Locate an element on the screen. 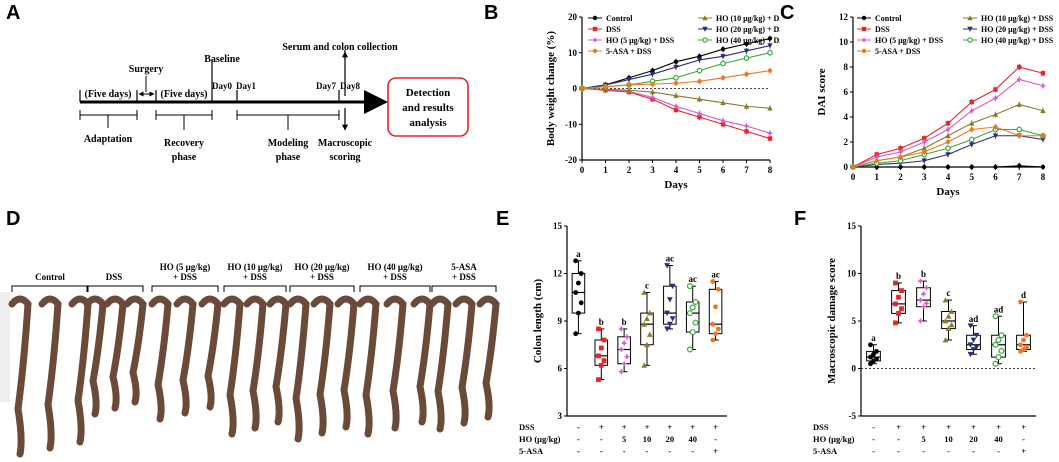 Image resolution: width=1059 pixels, height=462 pixels. y-tick-label: -20 is located at coordinates (571, 160).